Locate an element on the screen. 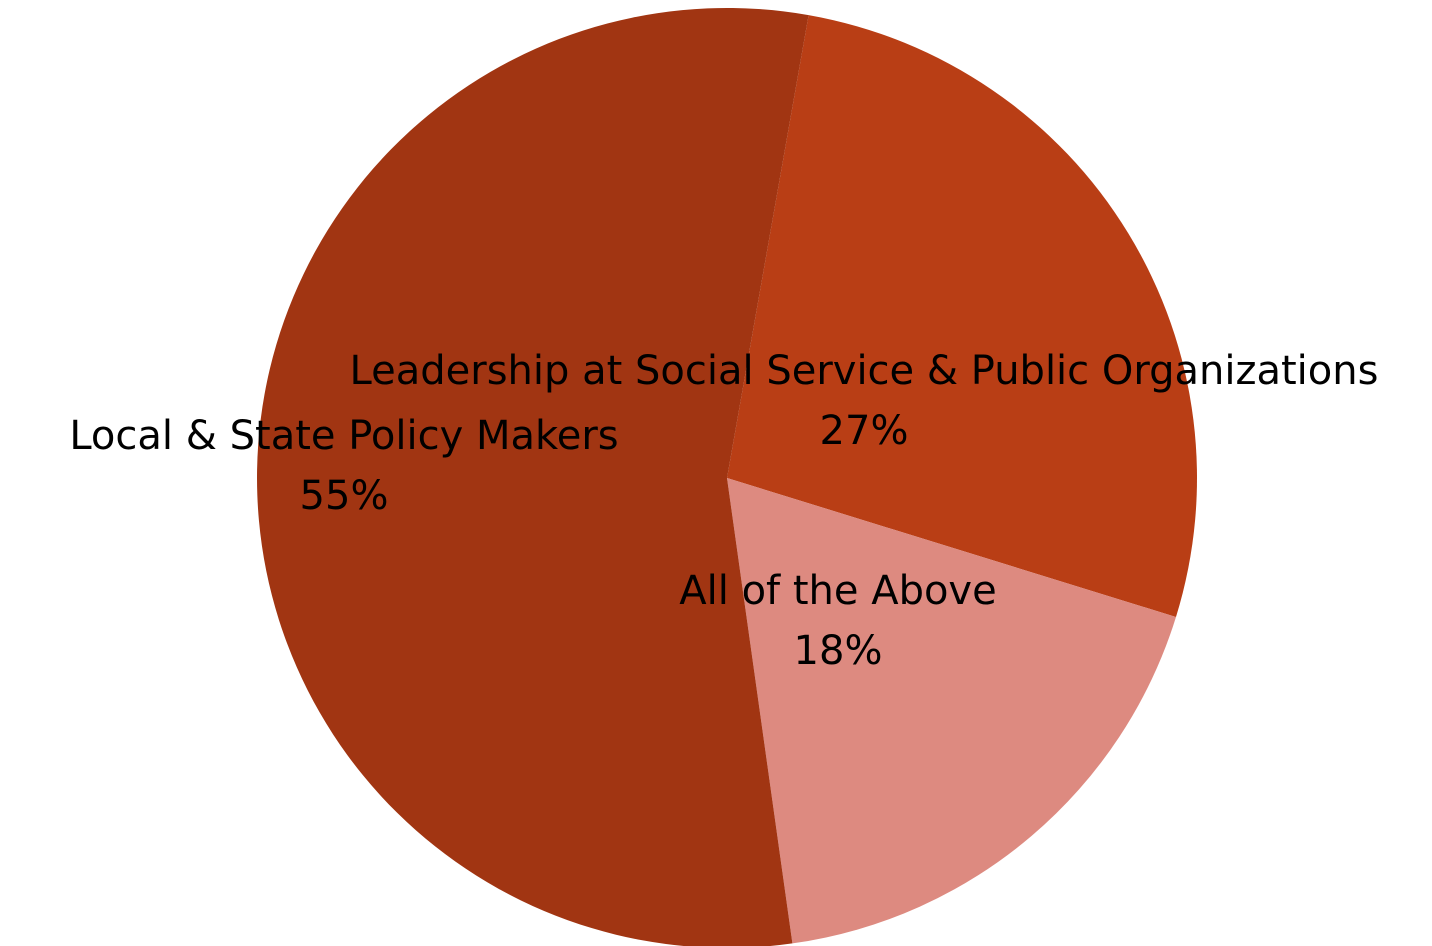  slice-value-leadership: 27% is located at coordinates (864, 431).